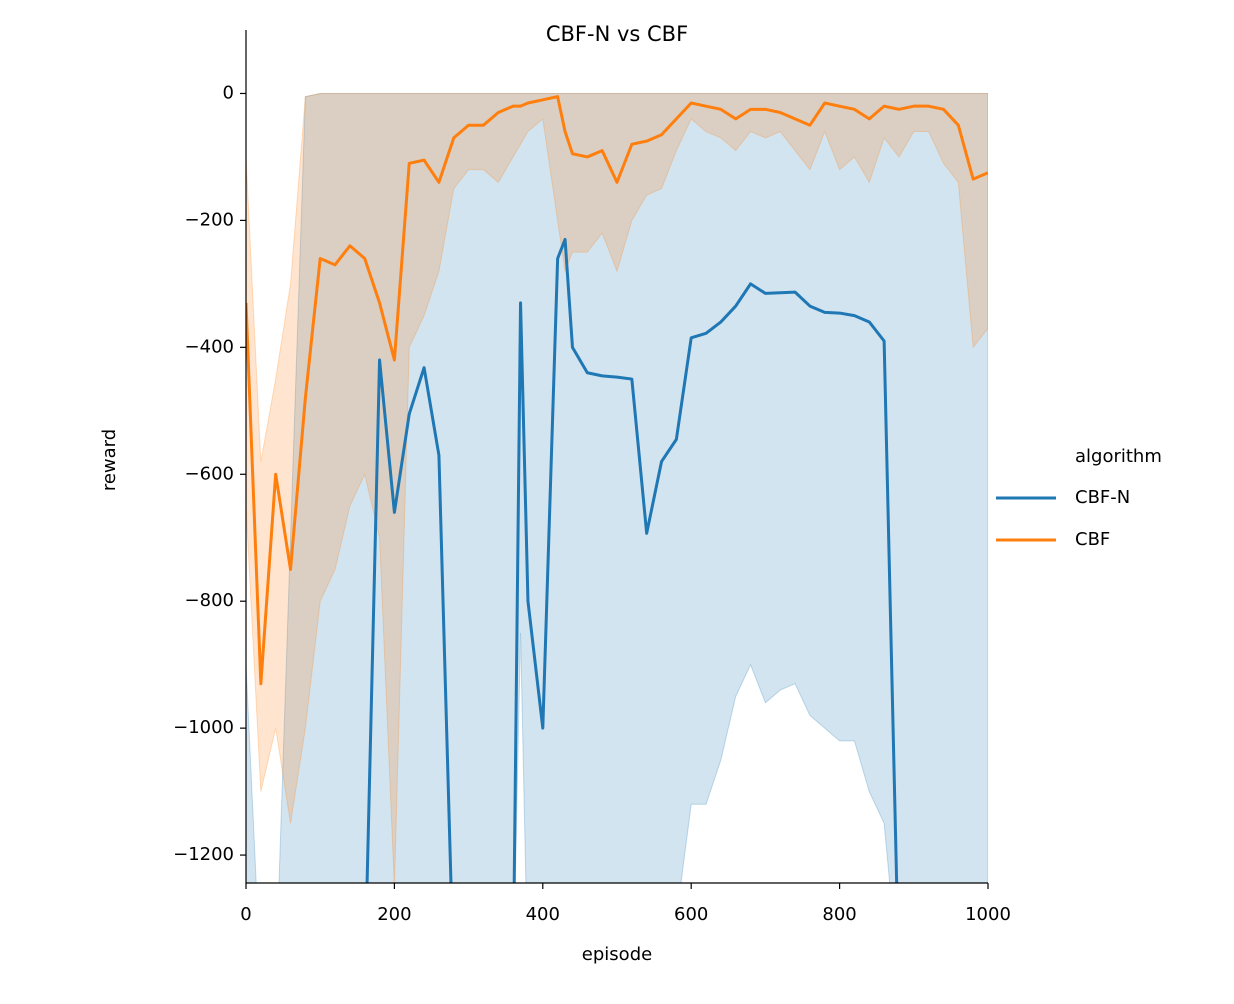 Image resolution: width=1234 pixels, height=1004 pixels. I want to click on legend-title: algorithm, so click(1118, 456).